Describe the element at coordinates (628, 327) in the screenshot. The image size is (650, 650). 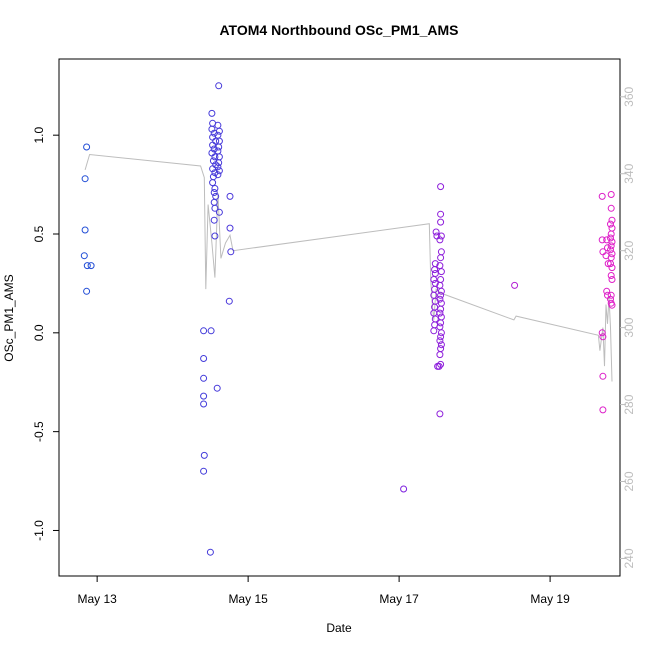
I see `right-axis: 240 260 280 300 320 340 360` at that location.